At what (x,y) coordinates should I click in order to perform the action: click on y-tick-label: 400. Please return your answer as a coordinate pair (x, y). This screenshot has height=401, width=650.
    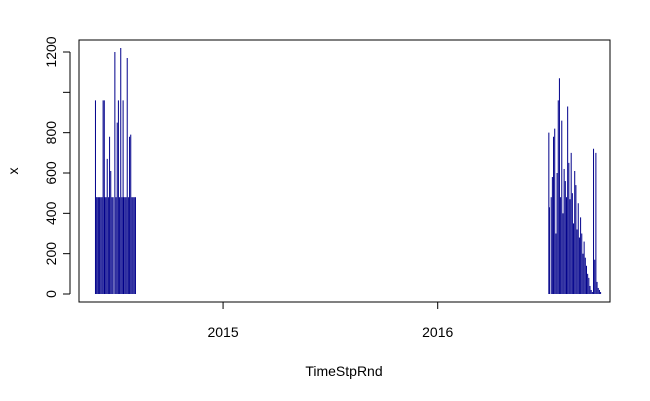
    Looking at the image, I should click on (51, 213).